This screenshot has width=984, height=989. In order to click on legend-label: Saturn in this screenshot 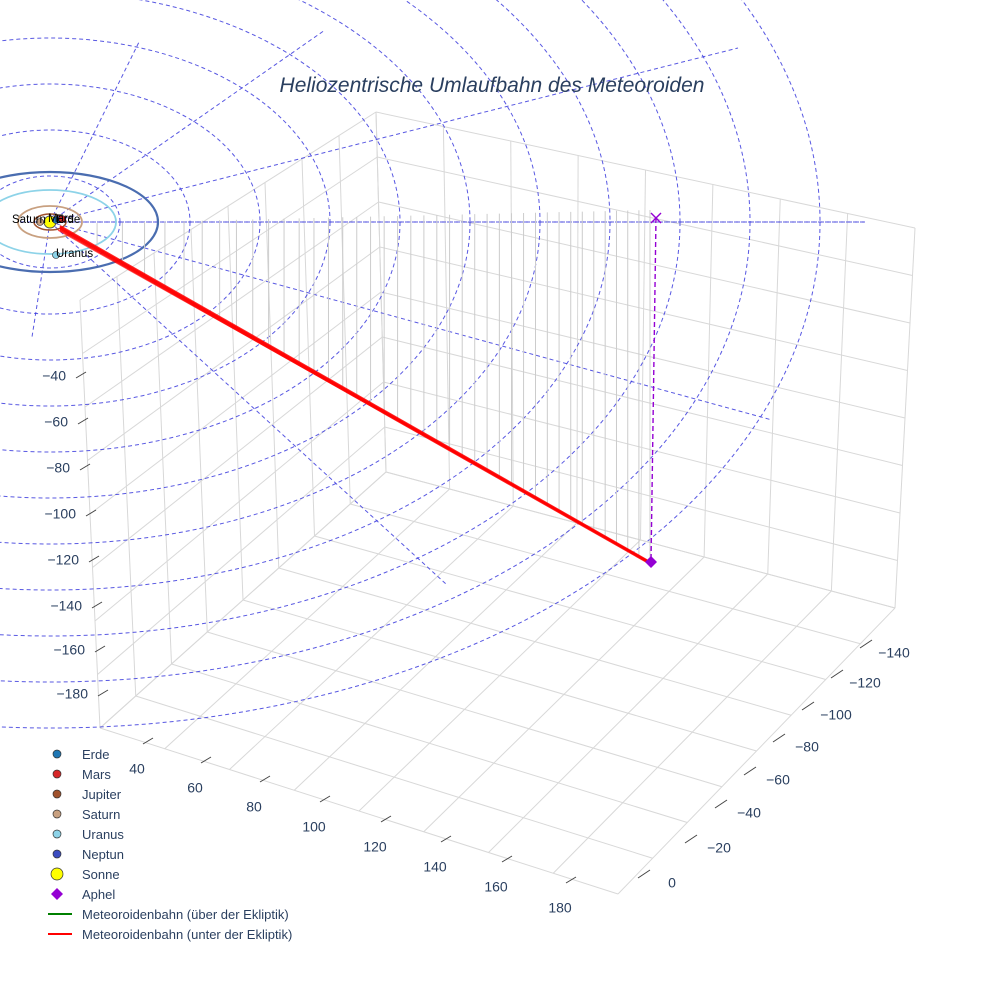, I will do `click(101, 814)`.